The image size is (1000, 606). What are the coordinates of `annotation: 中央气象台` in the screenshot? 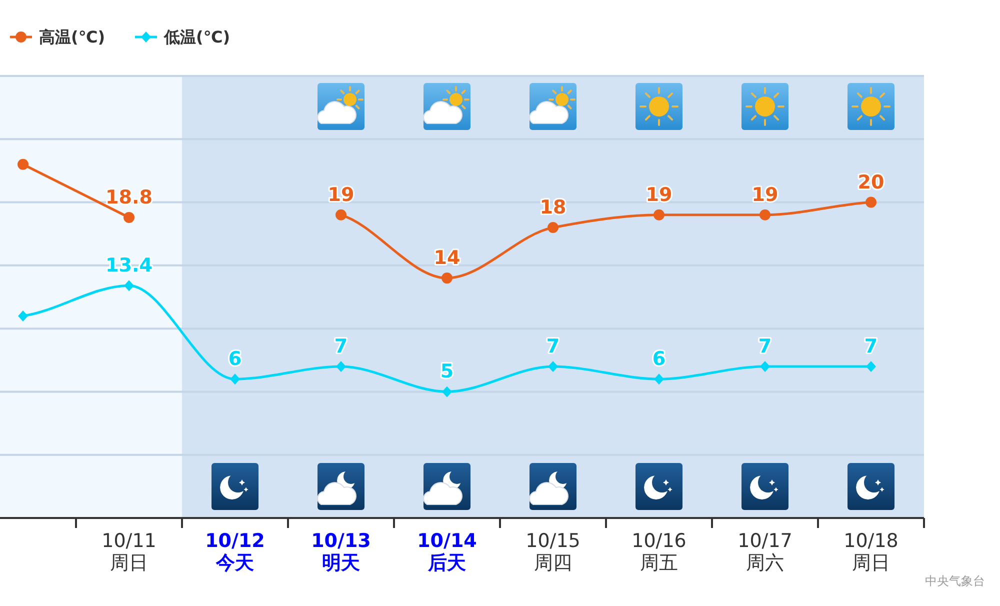 It's located at (955, 581).